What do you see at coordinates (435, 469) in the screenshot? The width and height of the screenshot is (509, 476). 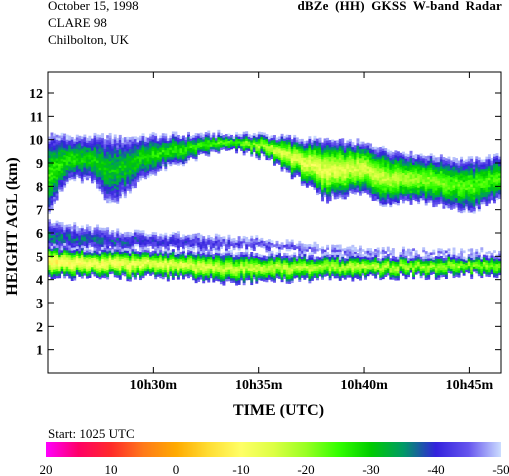 I see `colorbar-tick-label: -40` at bounding box center [435, 469].